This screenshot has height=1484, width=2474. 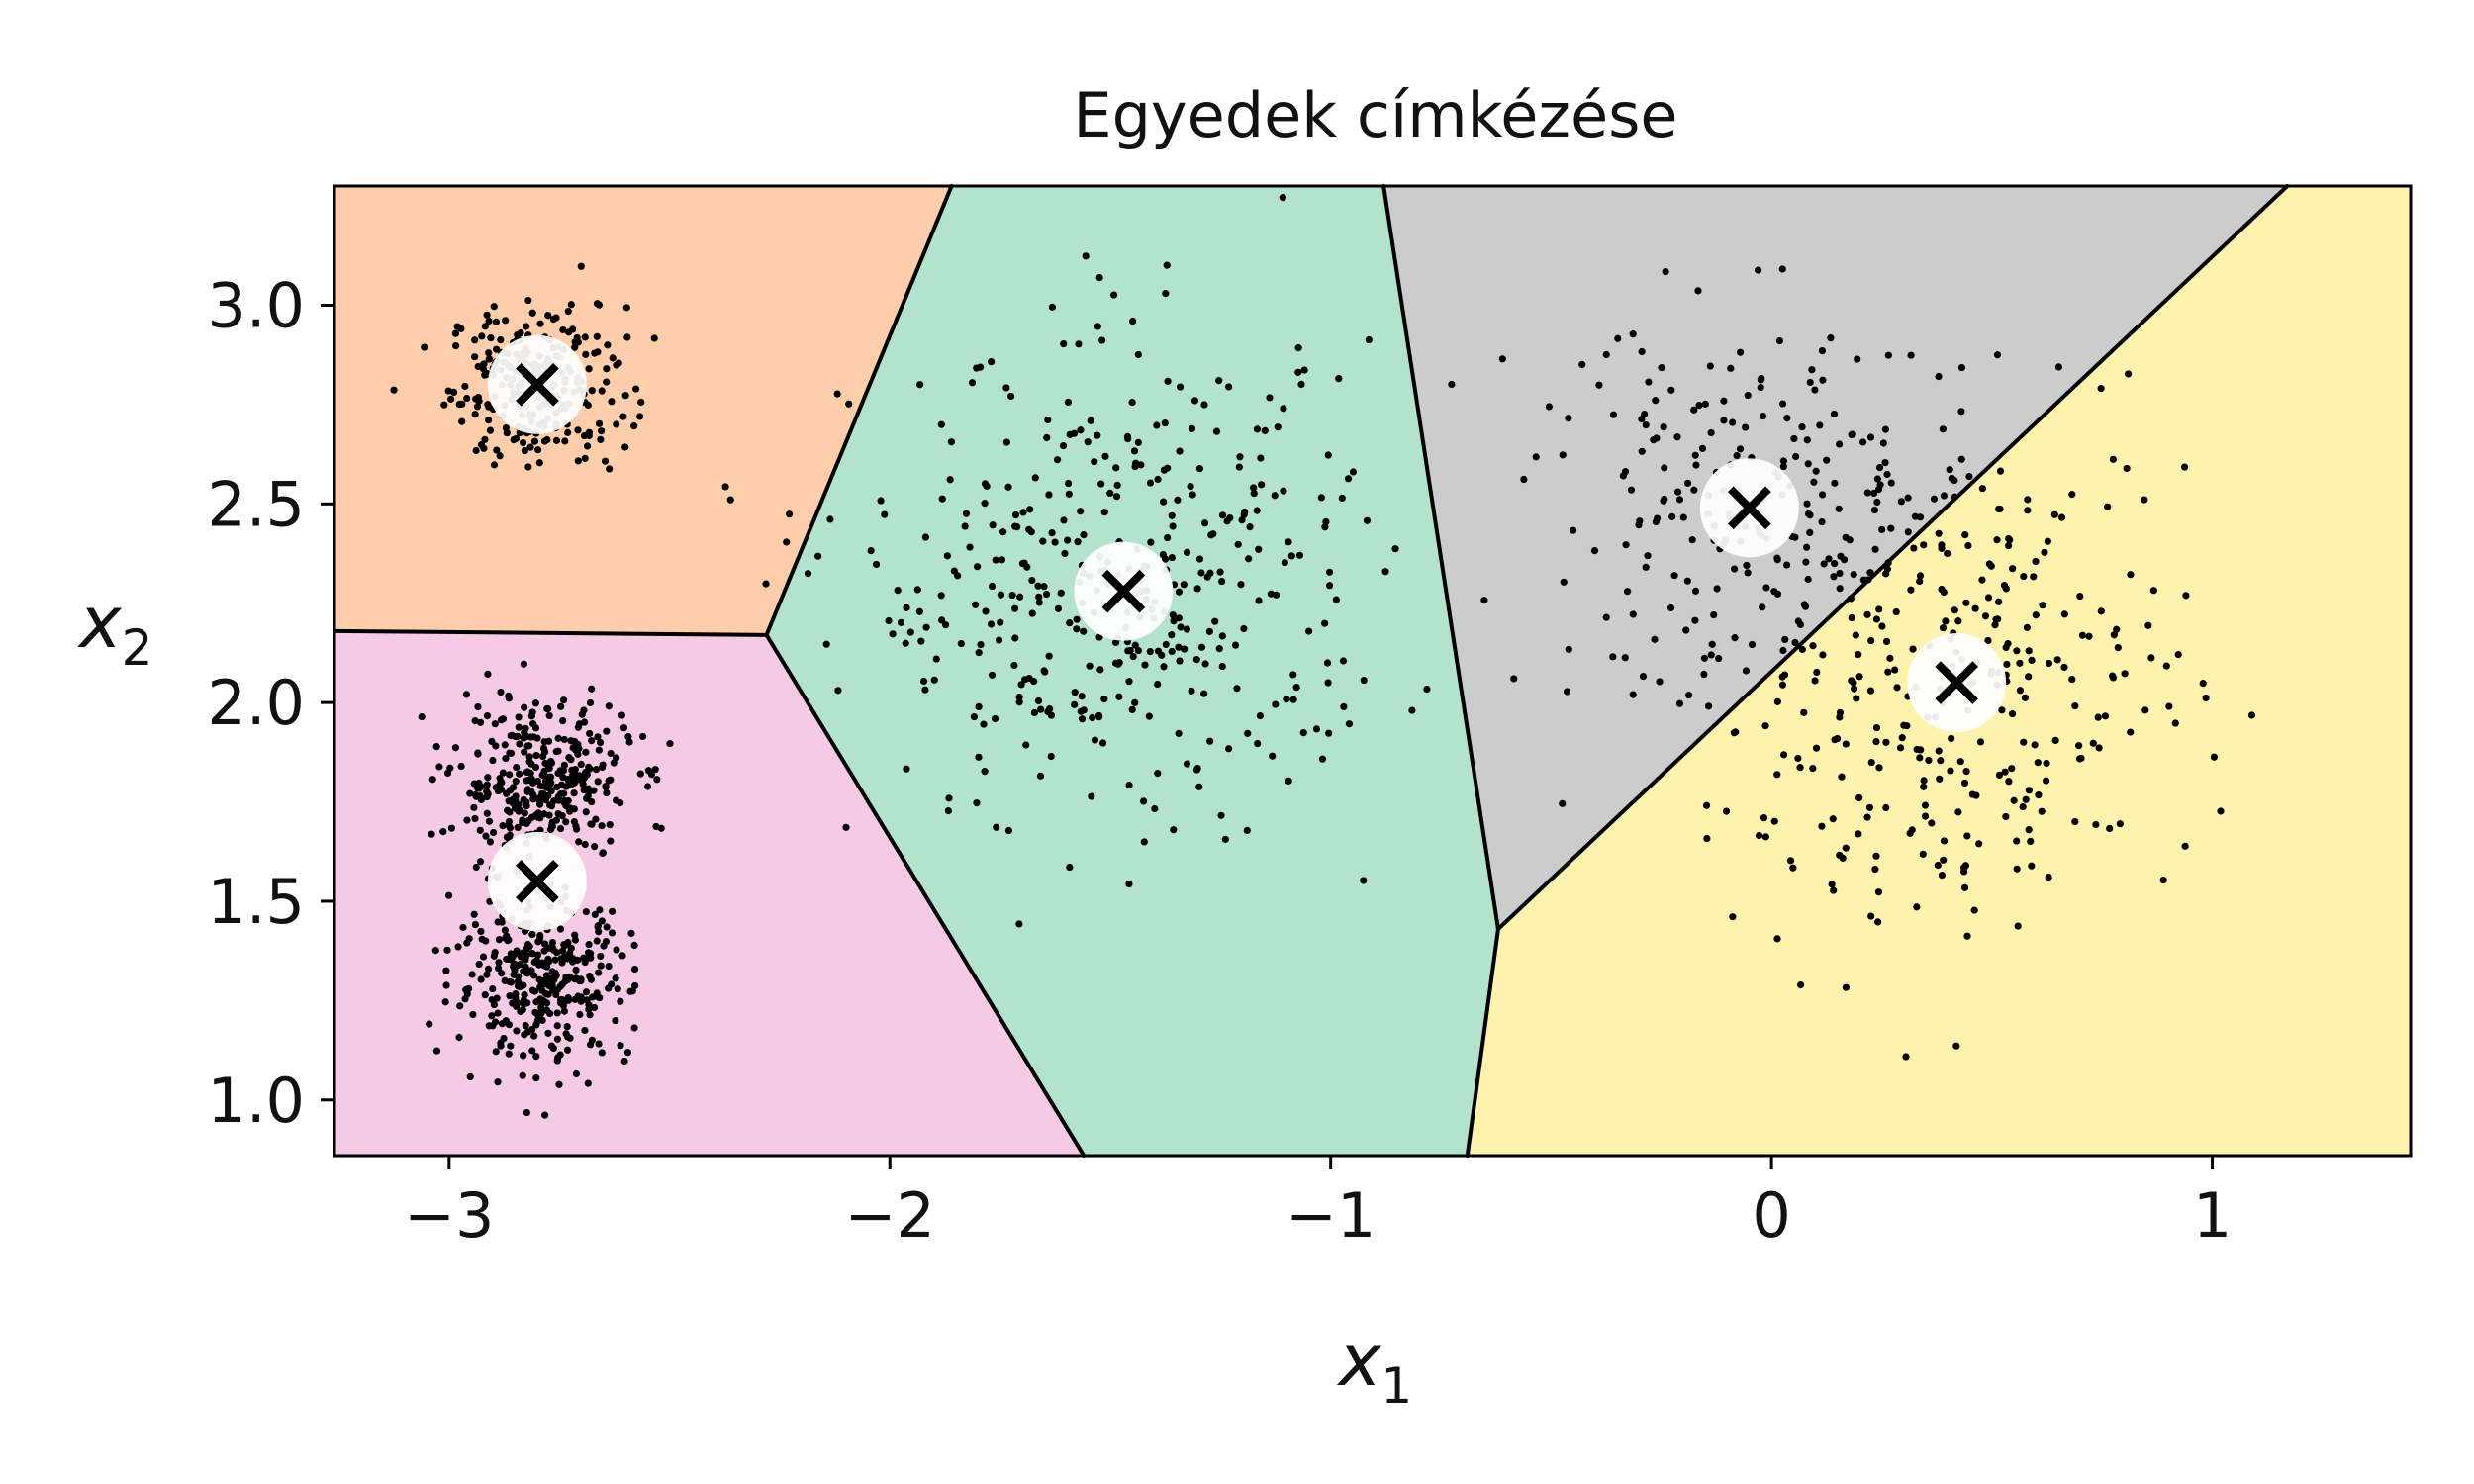 What do you see at coordinates (537, 384) in the screenshot?
I see `centroid-cross` at bounding box center [537, 384].